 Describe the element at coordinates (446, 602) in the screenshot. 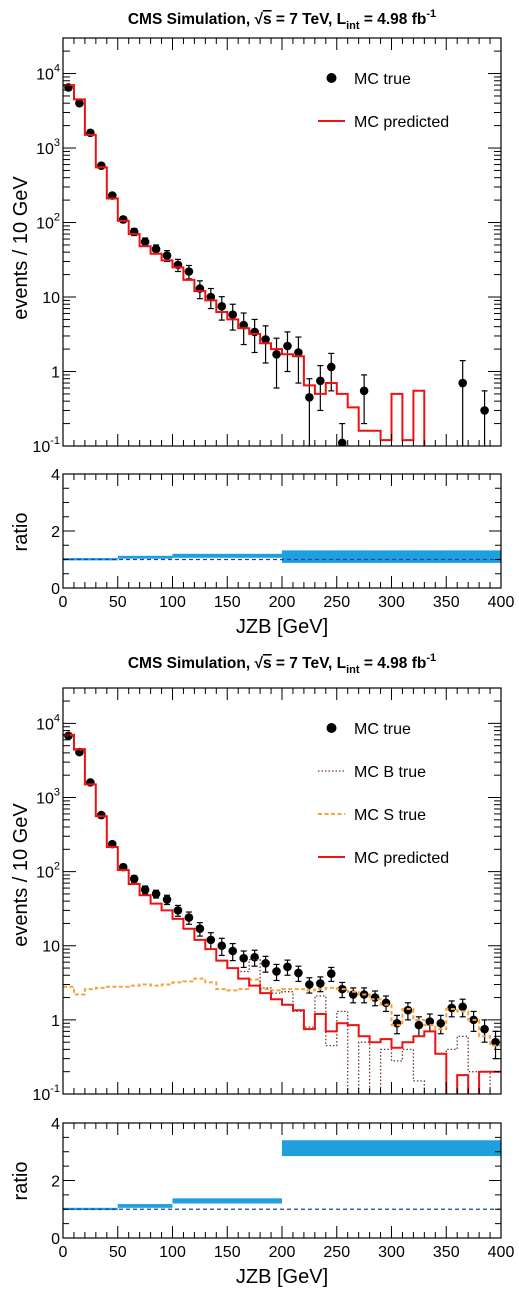

I see `x-tick-label: 350` at that location.